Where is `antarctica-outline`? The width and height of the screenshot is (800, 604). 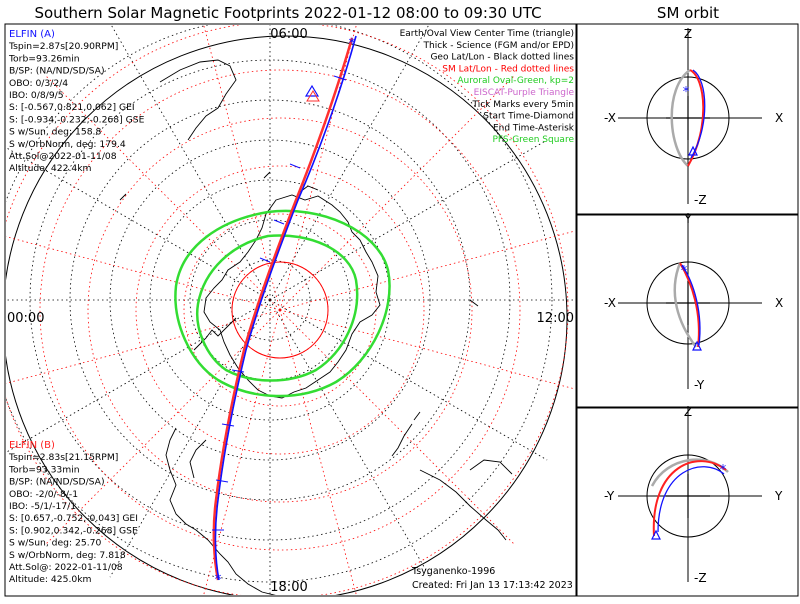 antarctica-outline is located at coordinates (292, 296).